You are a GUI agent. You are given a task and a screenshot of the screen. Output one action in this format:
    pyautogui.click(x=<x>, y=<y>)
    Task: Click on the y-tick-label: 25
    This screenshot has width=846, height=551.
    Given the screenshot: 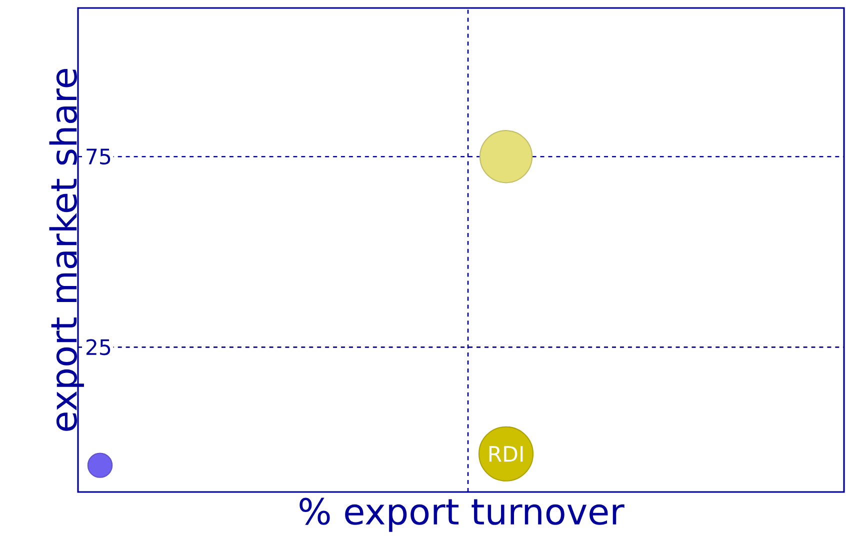 What is the action you would take?
    pyautogui.click(x=98, y=347)
    